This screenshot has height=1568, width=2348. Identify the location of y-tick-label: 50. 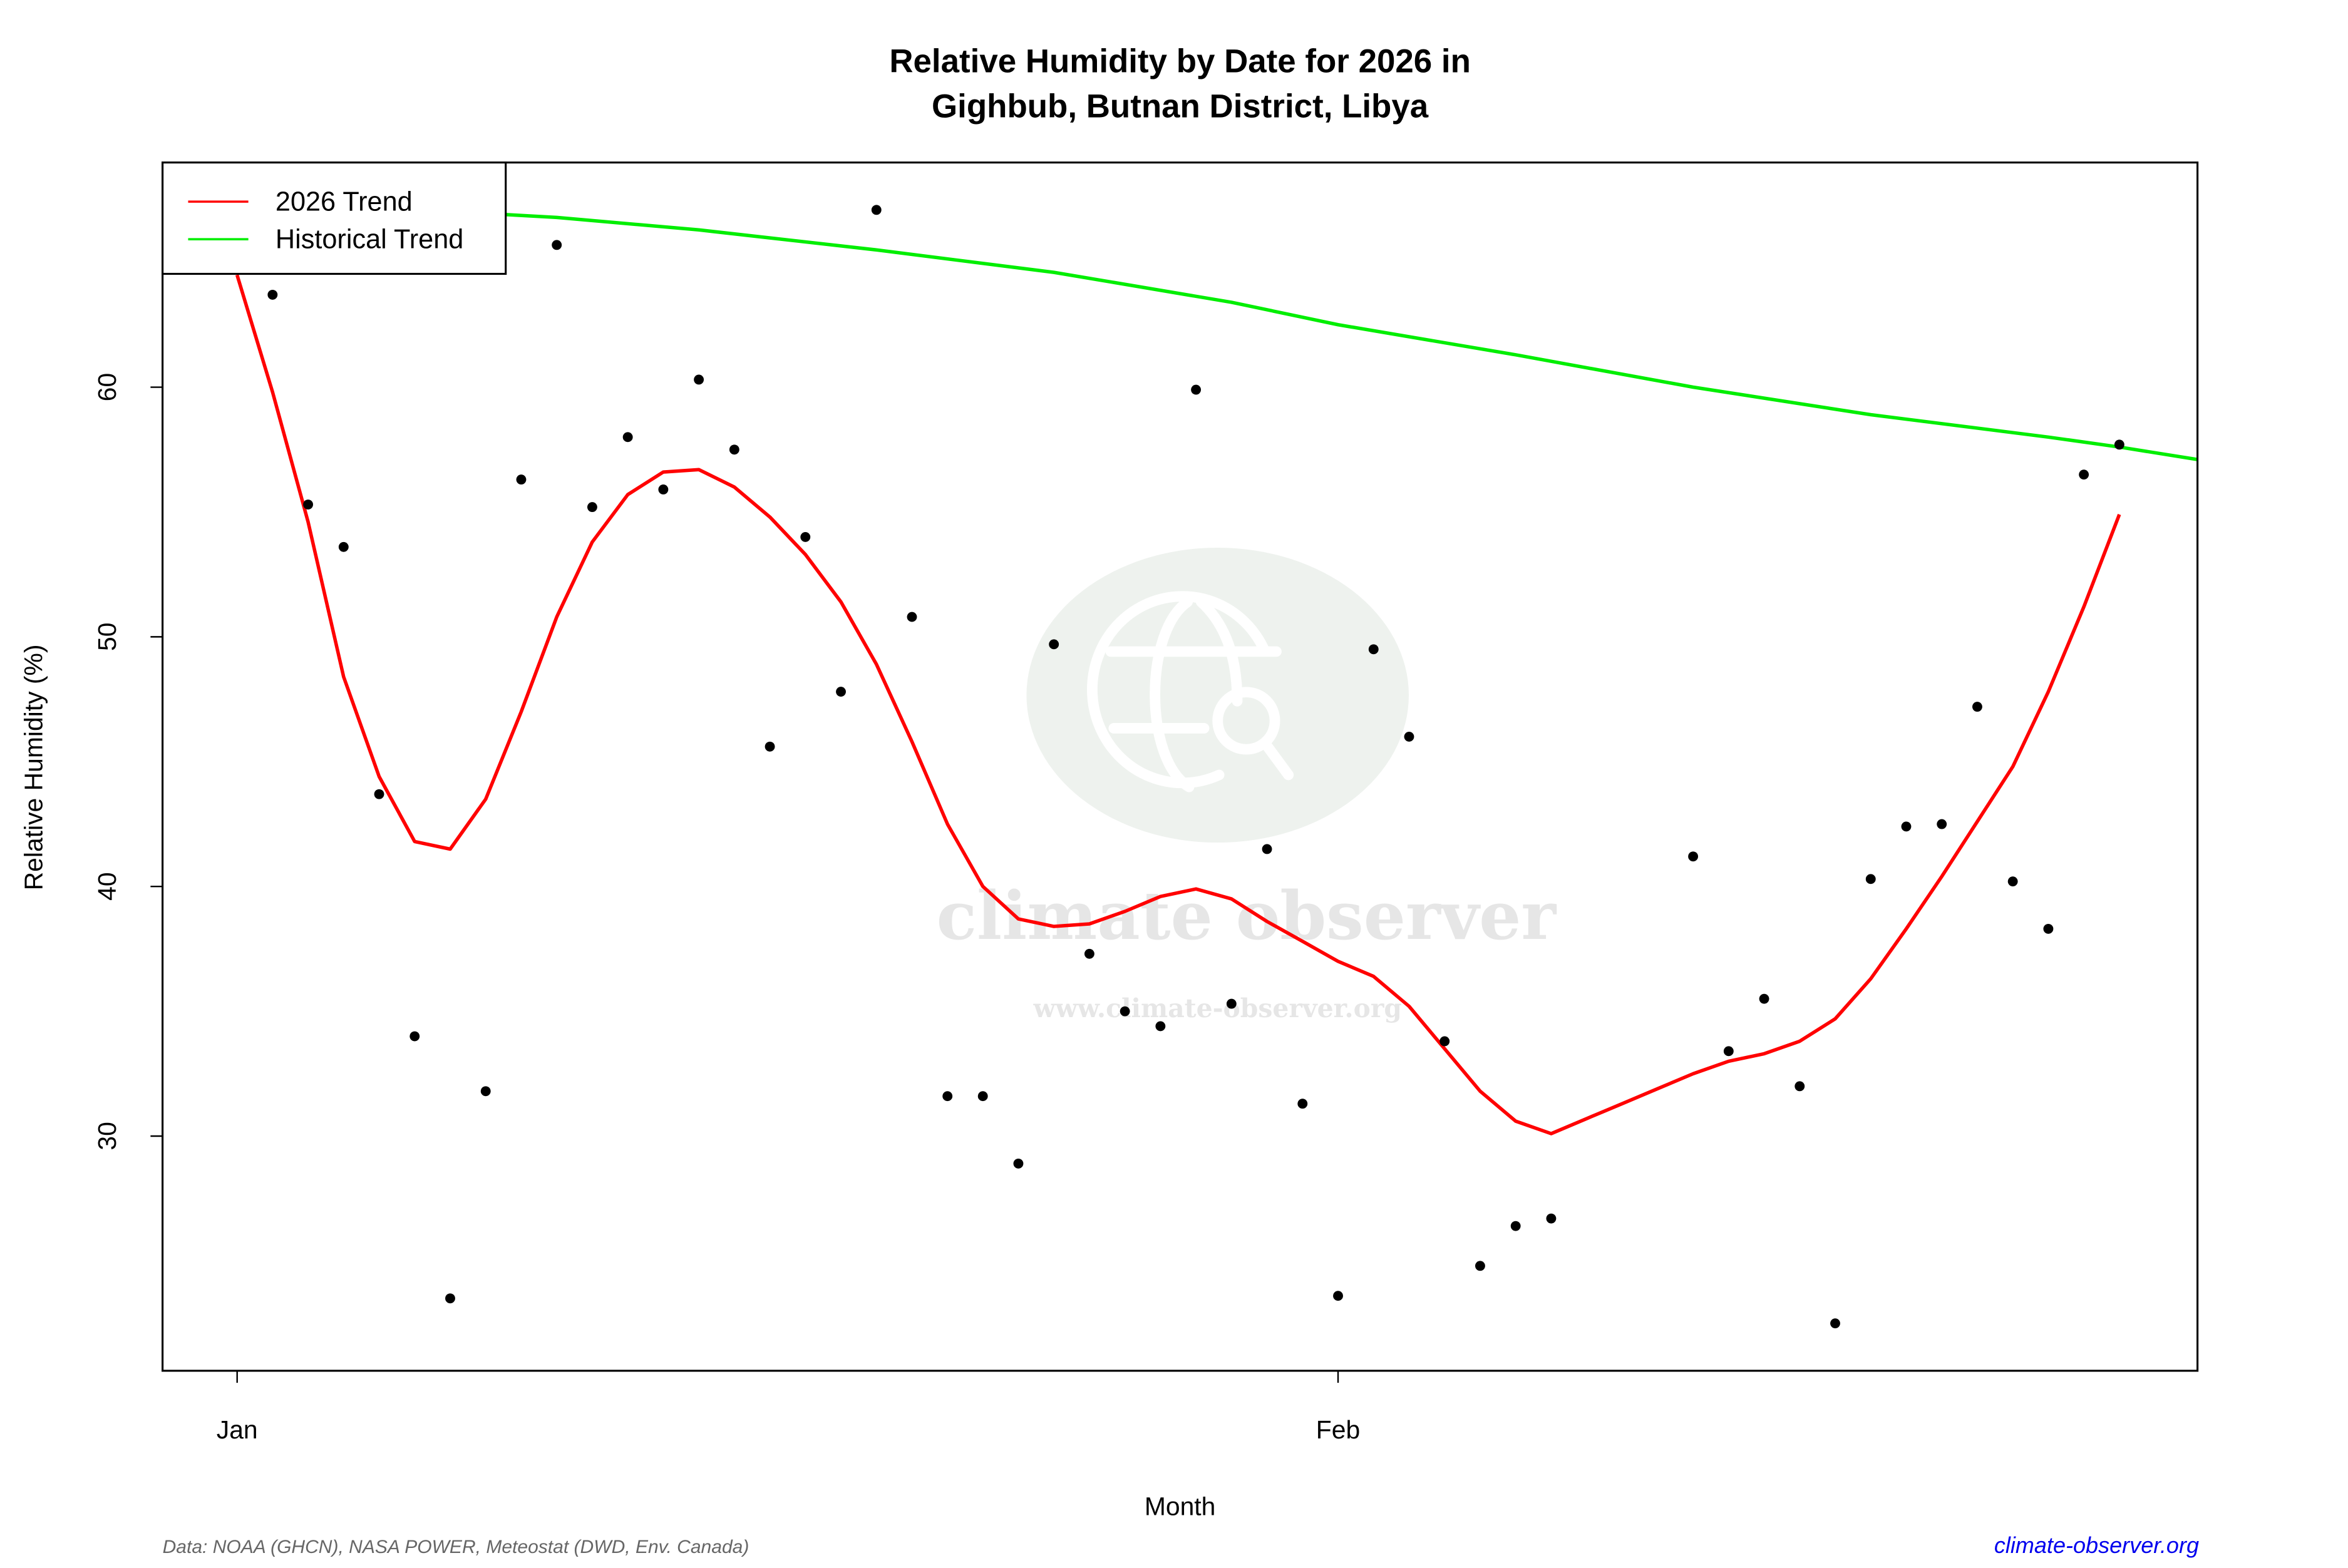
(107, 637).